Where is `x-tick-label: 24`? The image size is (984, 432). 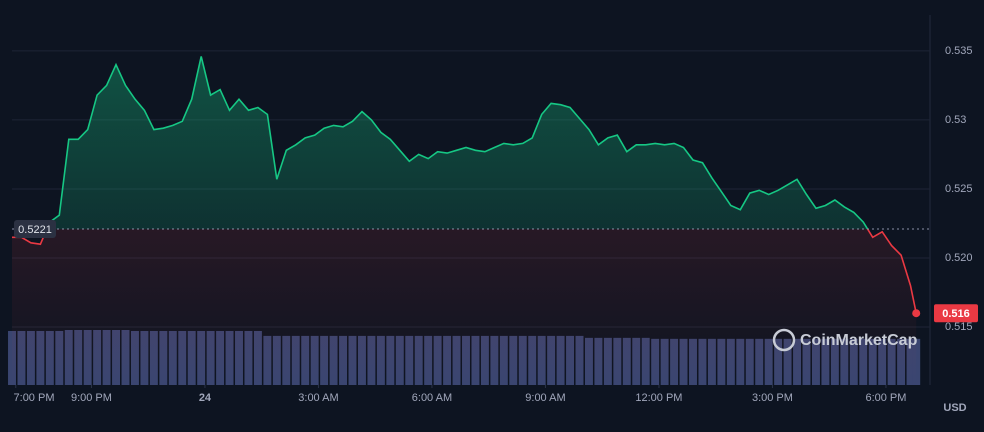
x-tick-label: 24 is located at coordinates (205, 398).